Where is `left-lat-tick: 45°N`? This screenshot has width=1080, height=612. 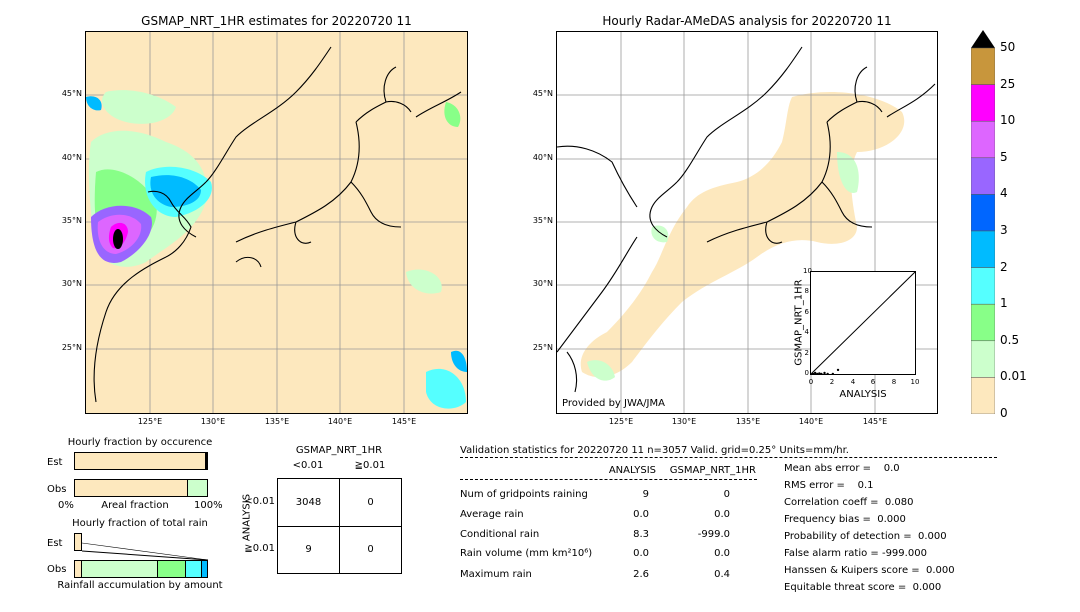
left-lat-tick: 45°N is located at coordinates (71, 93).